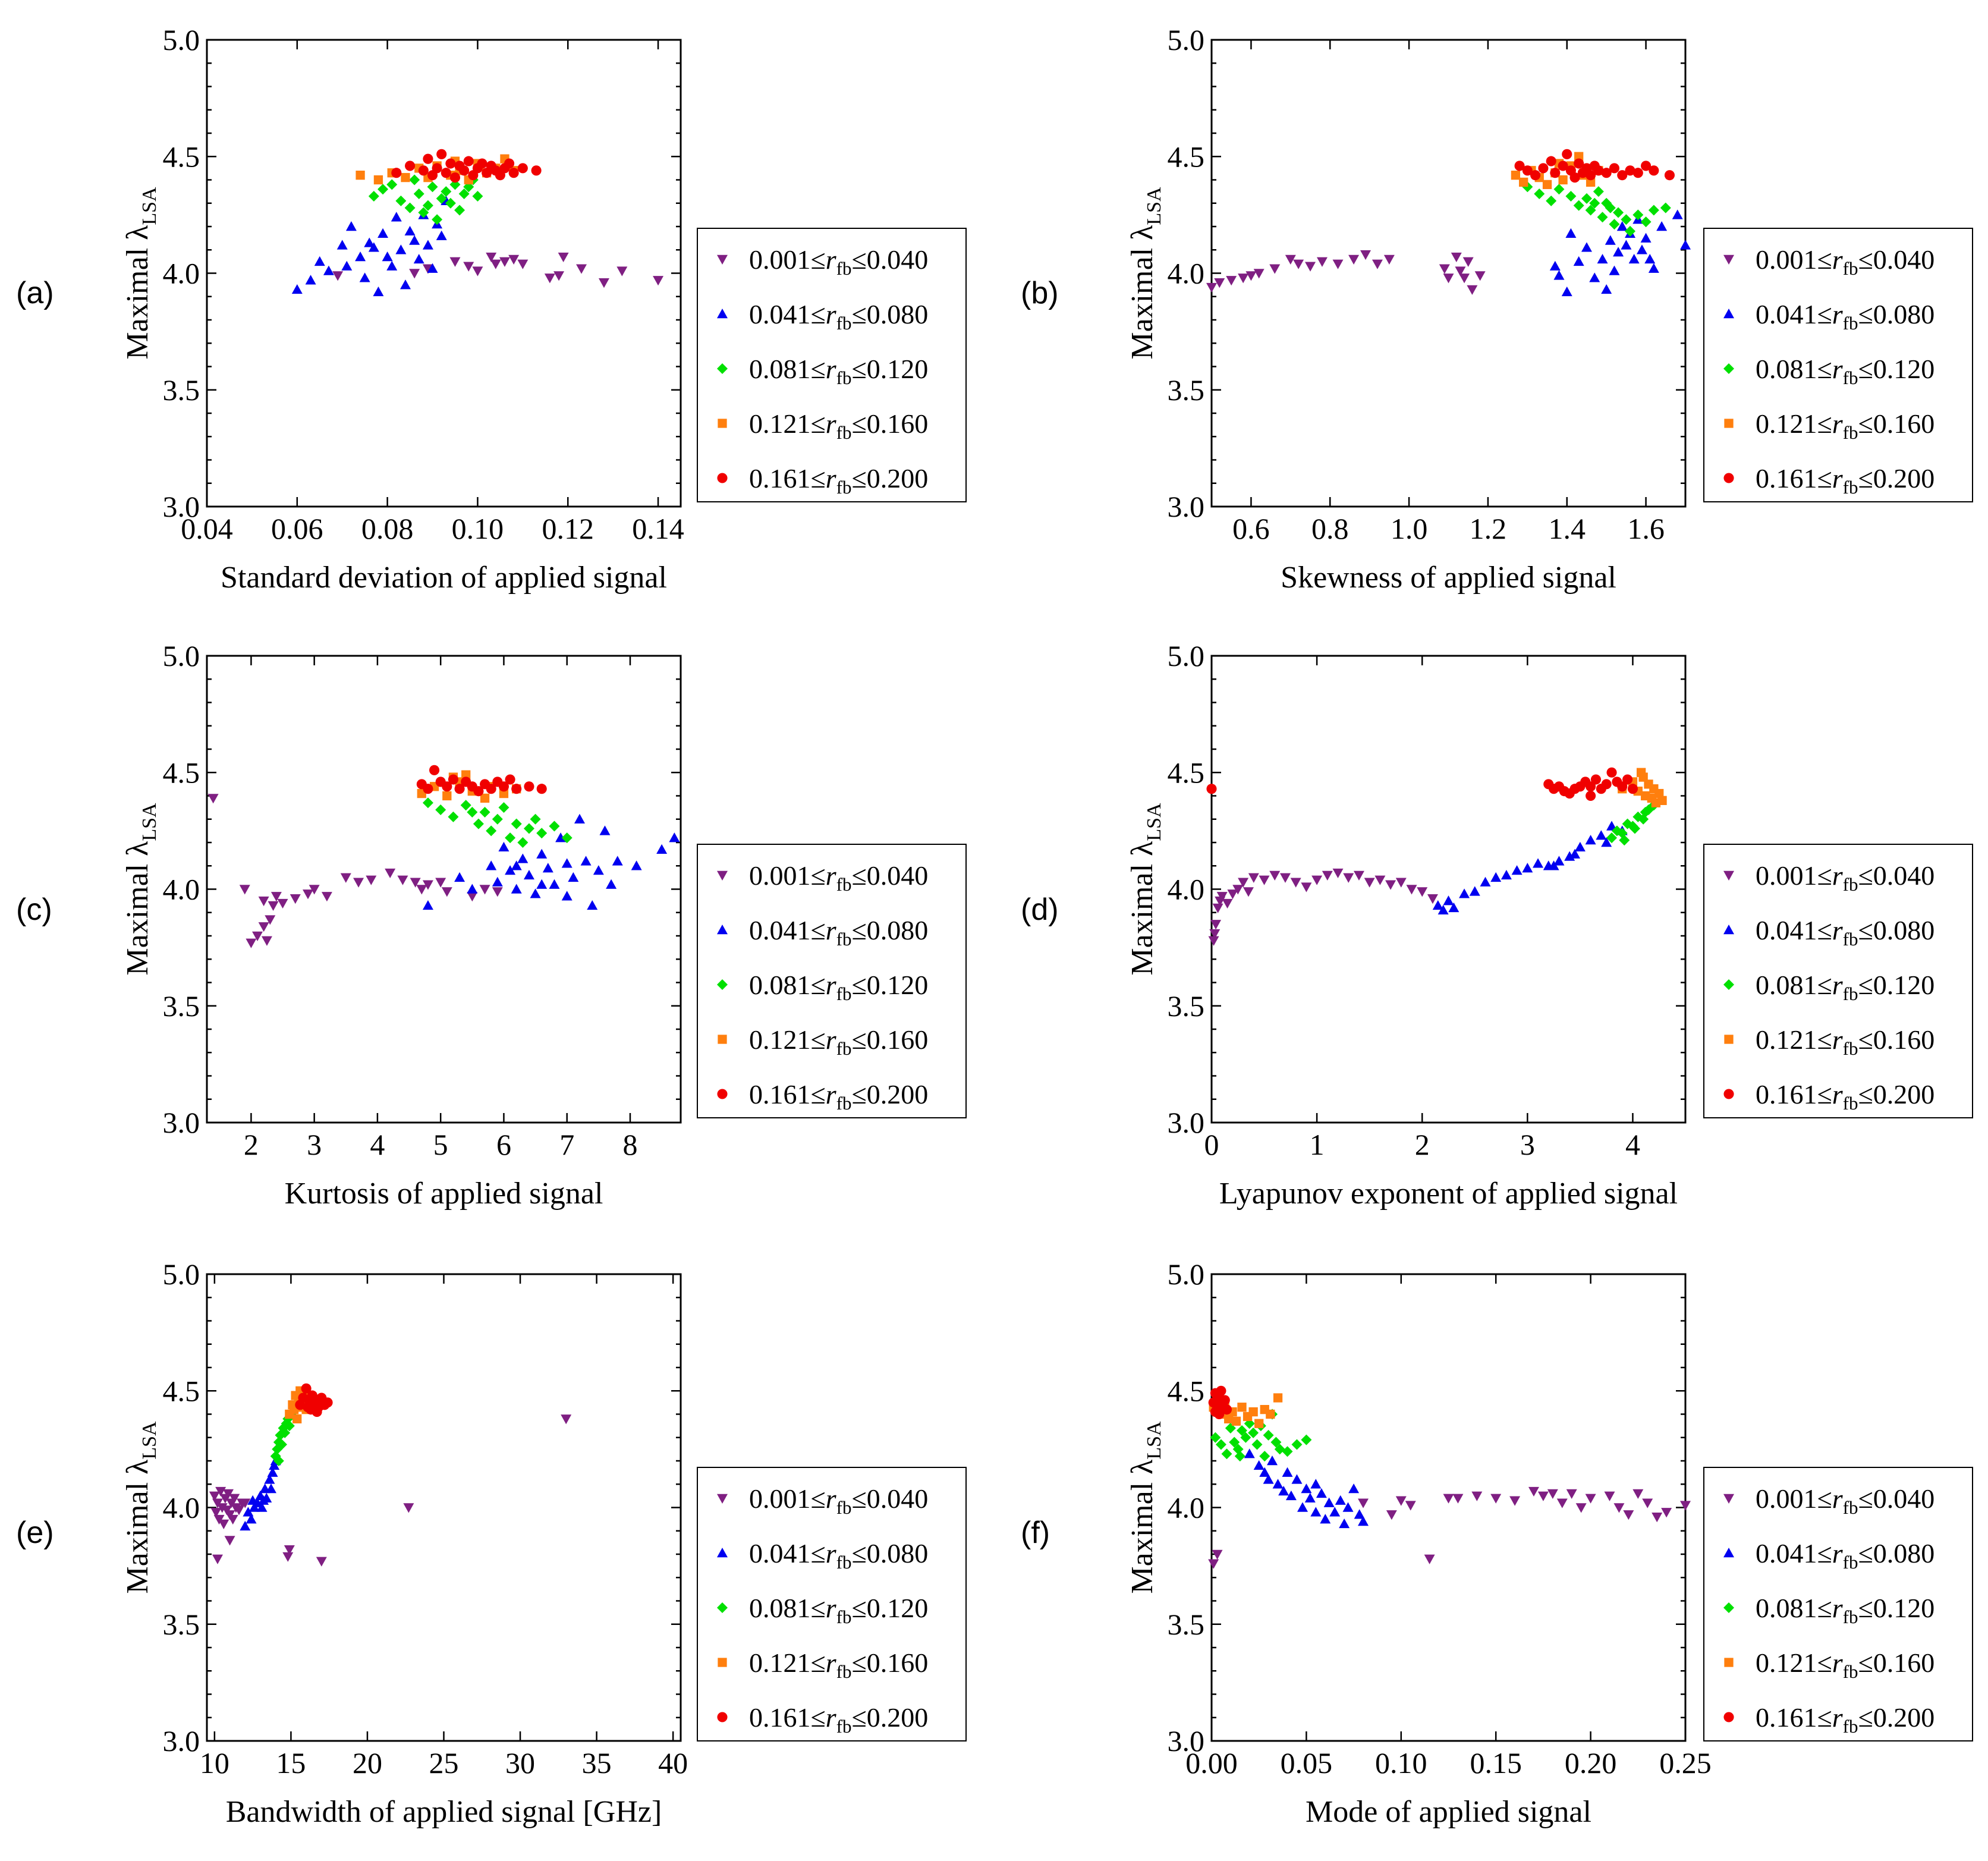 The height and width of the screenshot is (1861, 1988). What do you see at coordinates (1896, 1718) in the screenshot?
I see `legend-hi: ≤0.200` at bounding box center [1896, 1718].